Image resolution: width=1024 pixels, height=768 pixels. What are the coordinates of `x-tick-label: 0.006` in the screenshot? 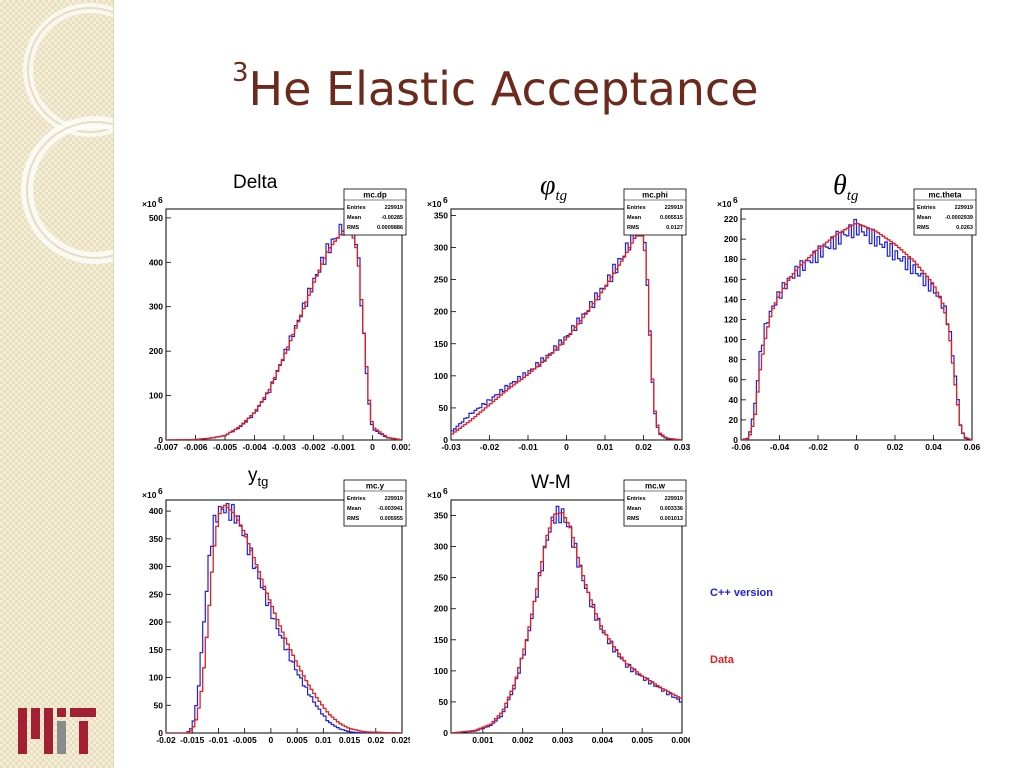 It's located at (680, 740).